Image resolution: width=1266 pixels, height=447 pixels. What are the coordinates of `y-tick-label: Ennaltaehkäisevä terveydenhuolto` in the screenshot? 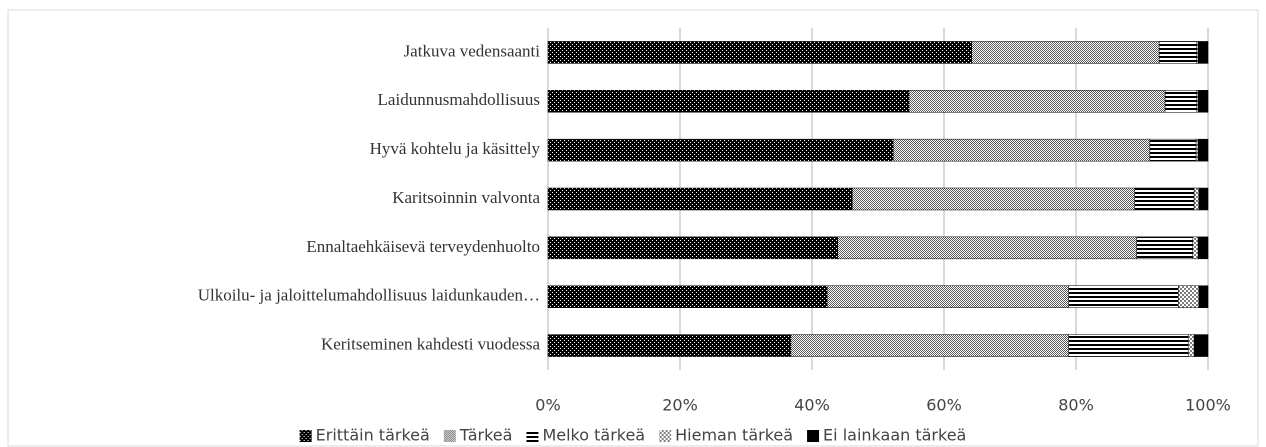 It's located at (423, 246).